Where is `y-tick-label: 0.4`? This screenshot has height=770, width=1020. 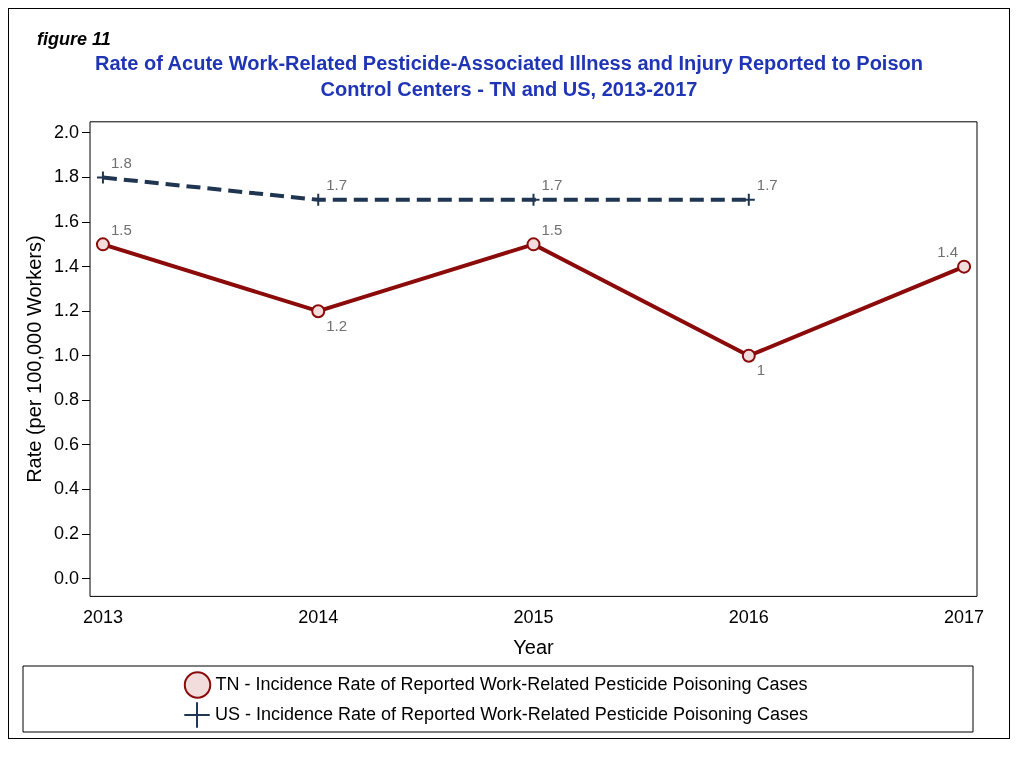 y-tick-label: 0.4 is located at coordinates (66, 488).